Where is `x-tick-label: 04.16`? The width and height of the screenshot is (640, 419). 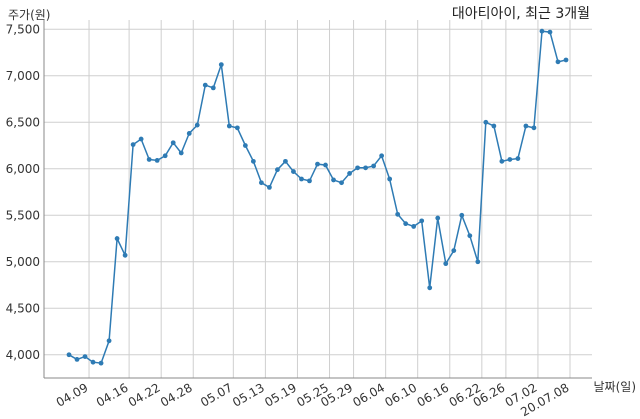
x-tick-label: 04.16 is located at coordinates (112, 394).